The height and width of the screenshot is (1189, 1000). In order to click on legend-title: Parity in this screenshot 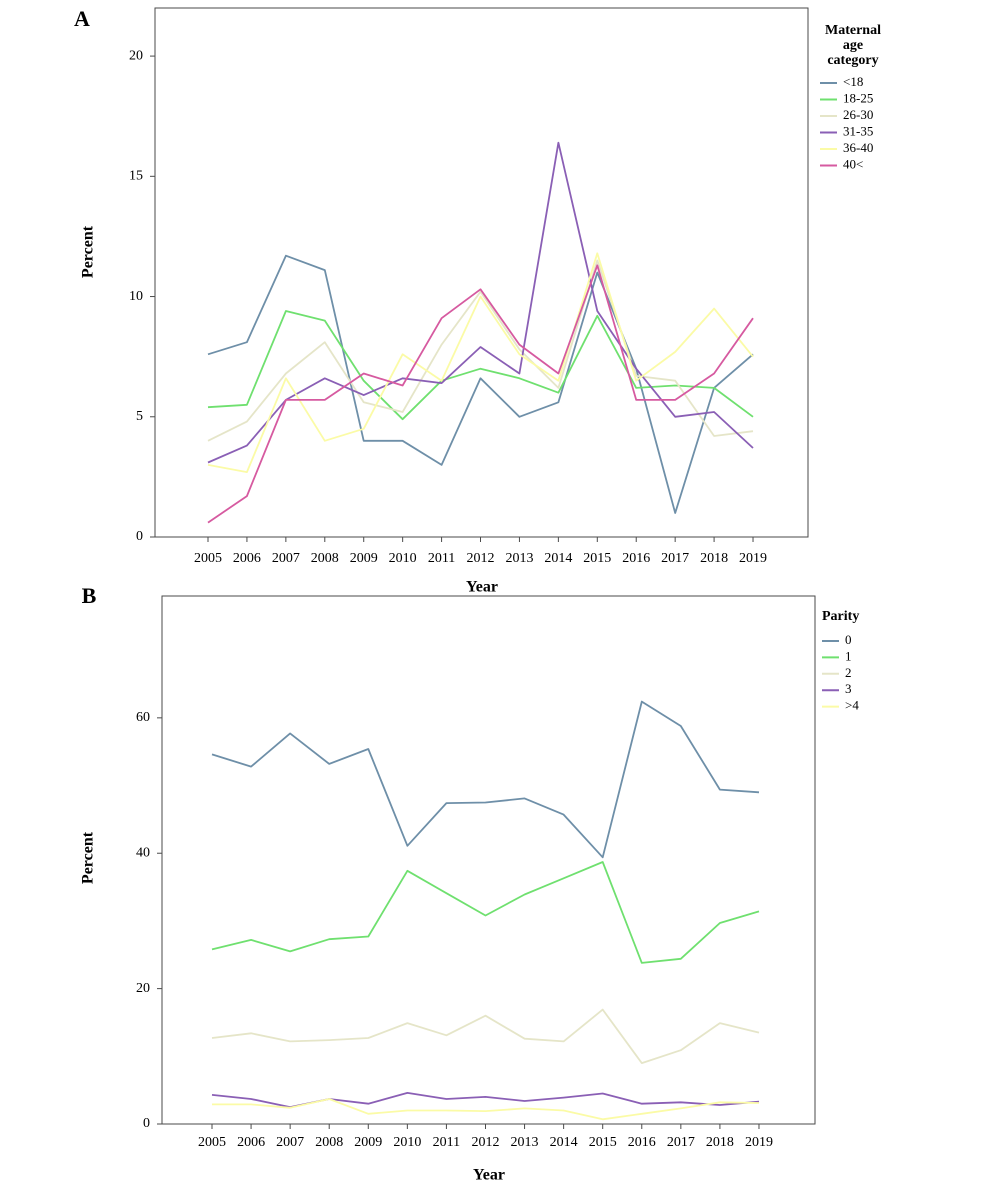, I will do `click(840, 616)`.